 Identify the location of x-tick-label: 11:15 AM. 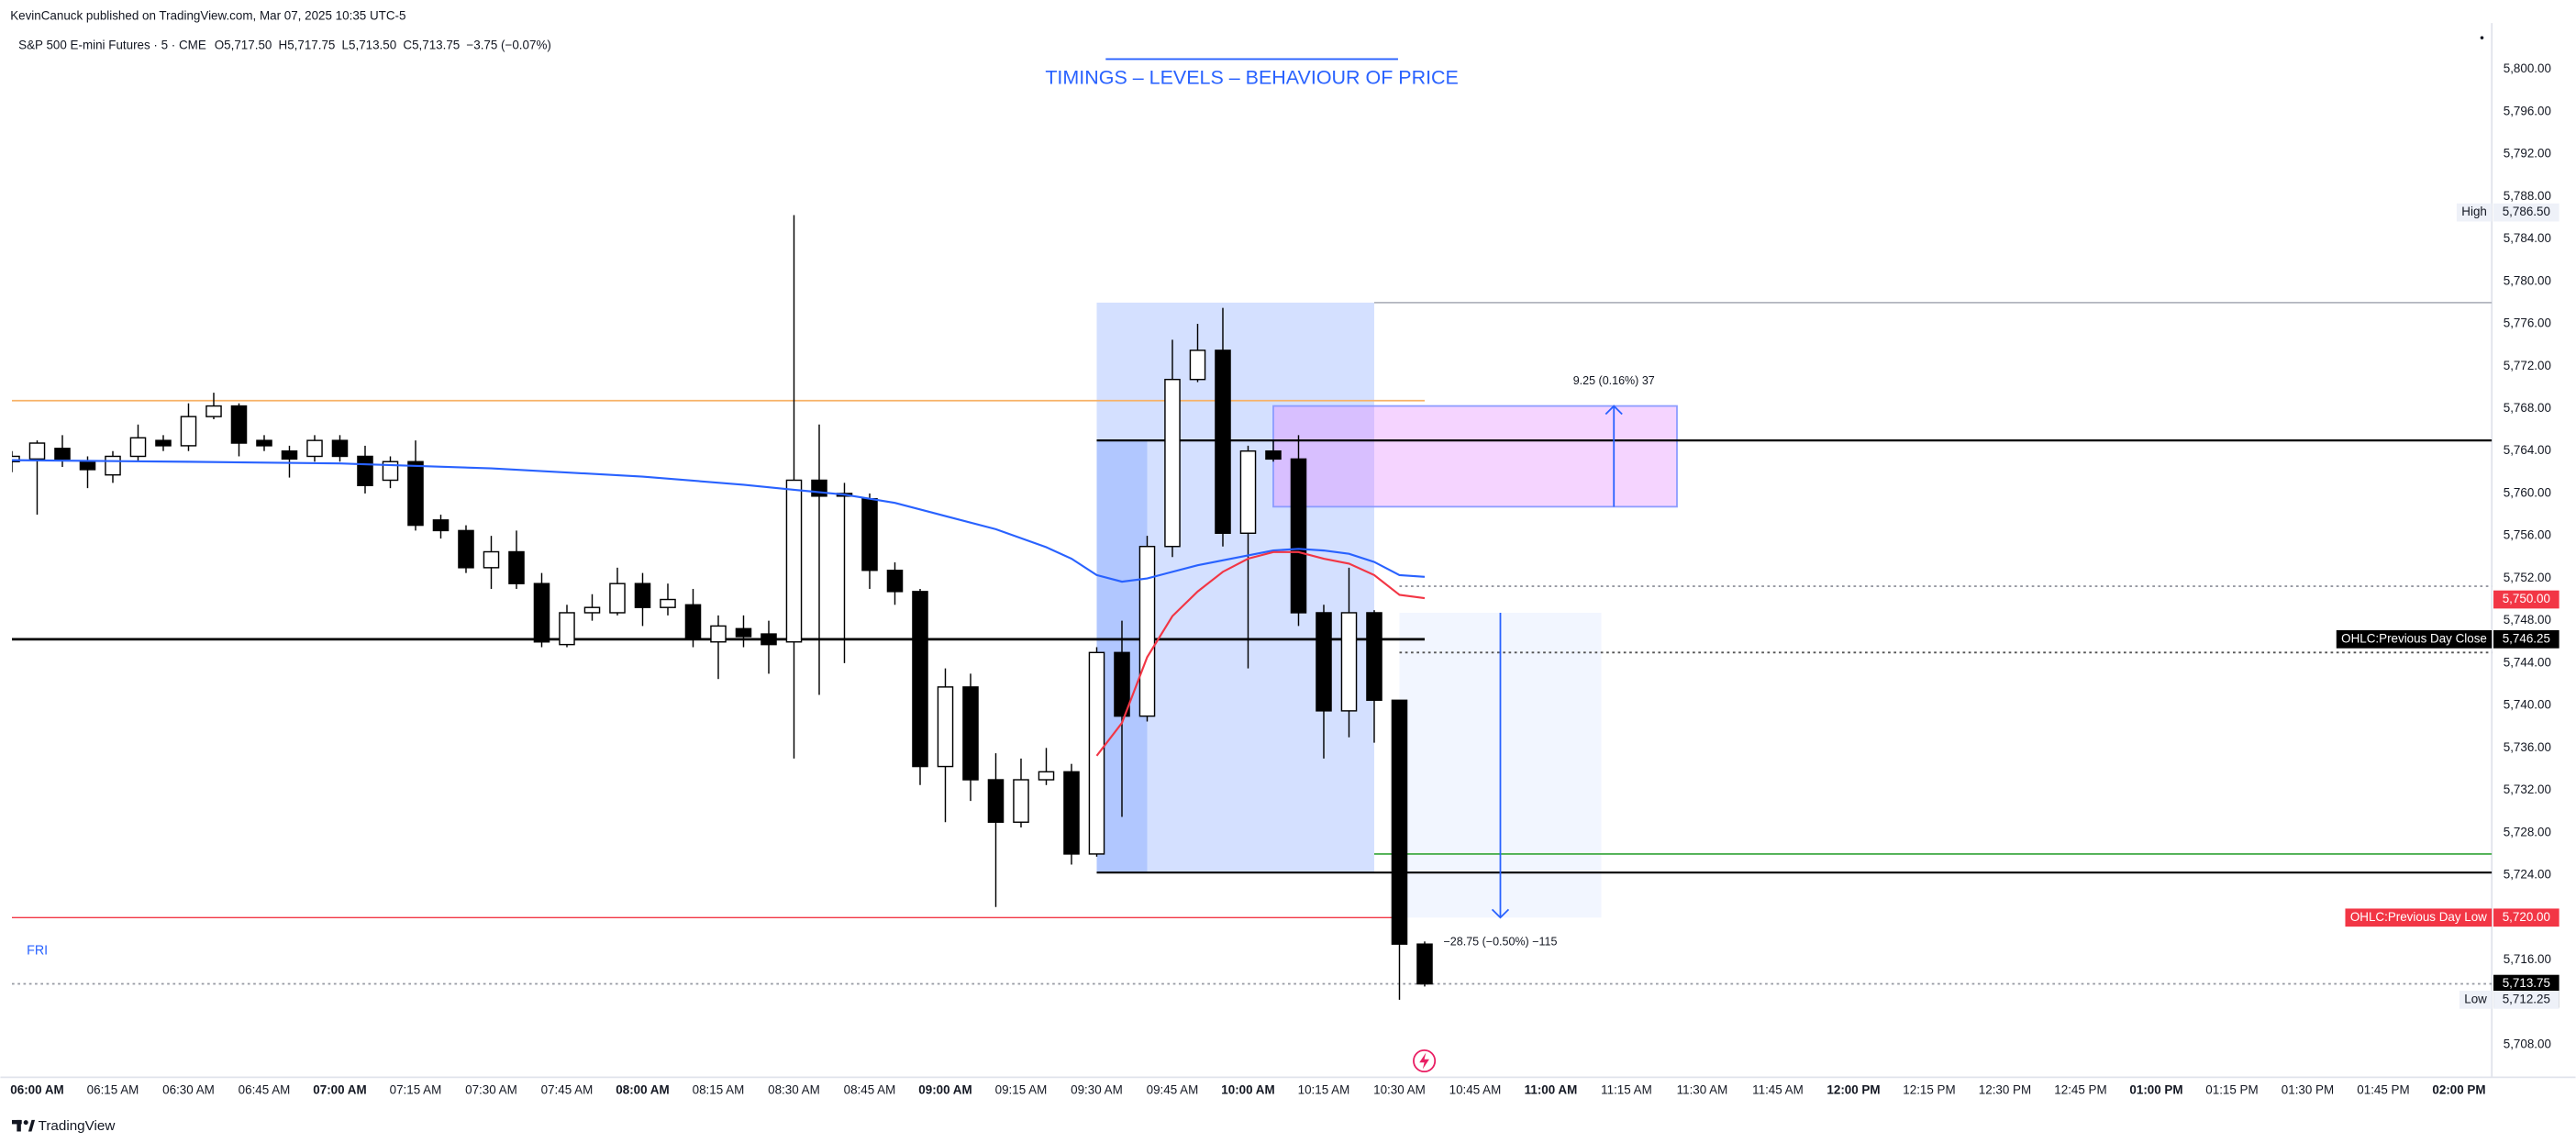
(1626, 1089).